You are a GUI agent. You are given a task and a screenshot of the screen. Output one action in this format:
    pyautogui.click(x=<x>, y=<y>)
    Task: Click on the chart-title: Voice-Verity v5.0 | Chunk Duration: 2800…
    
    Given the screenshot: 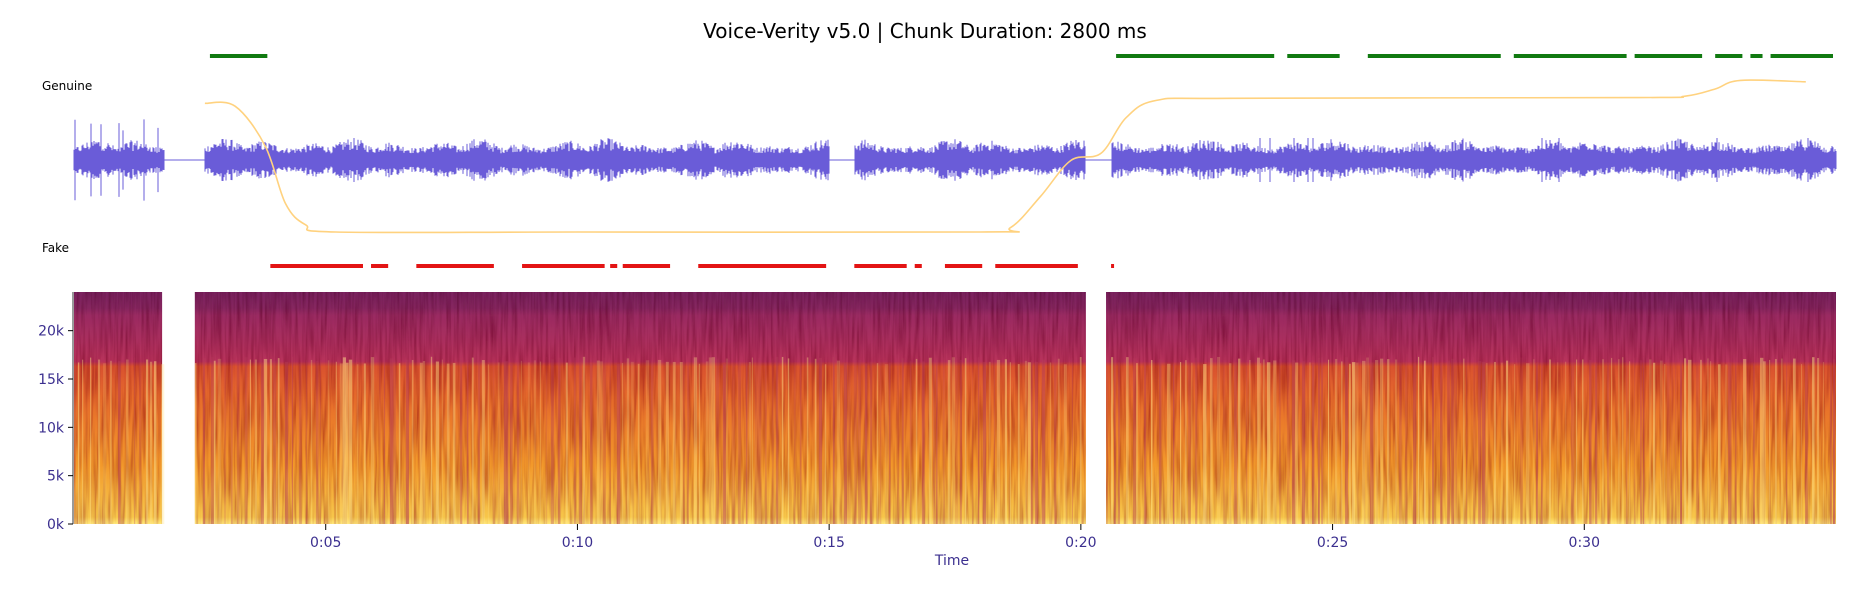 What is the action you would take?
    pyautogui.click(x=925, y=31)
    